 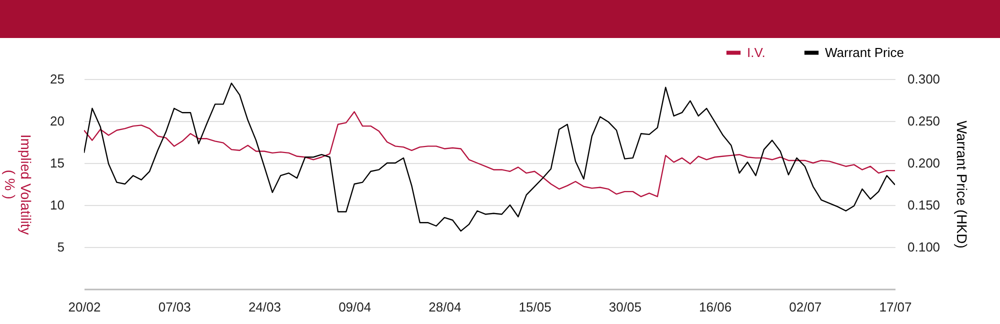 What do you see at coordinates (57, 205) in the screenshot?
I see `y-tick-label: 10` at bounding box center [57, 205].